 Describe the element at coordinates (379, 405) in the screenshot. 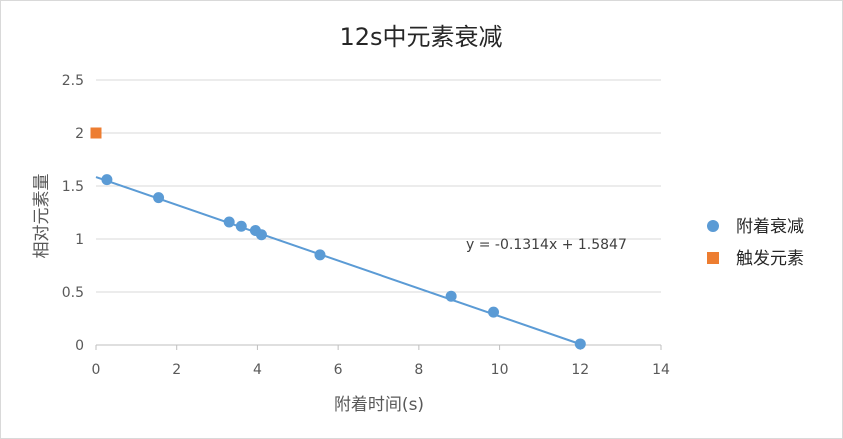

I see `x-axis-title: 附着时间(s)` at that location.